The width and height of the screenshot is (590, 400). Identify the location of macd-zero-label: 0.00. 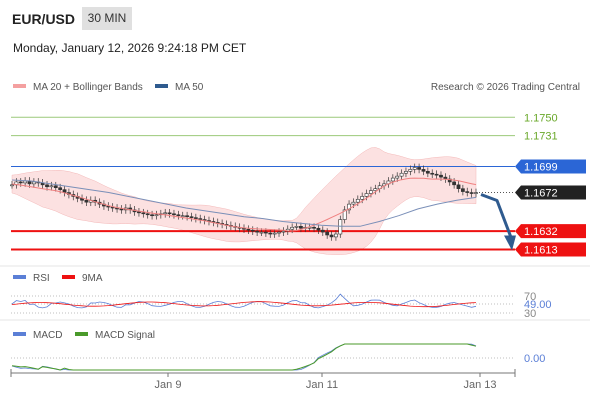
(534, 359).